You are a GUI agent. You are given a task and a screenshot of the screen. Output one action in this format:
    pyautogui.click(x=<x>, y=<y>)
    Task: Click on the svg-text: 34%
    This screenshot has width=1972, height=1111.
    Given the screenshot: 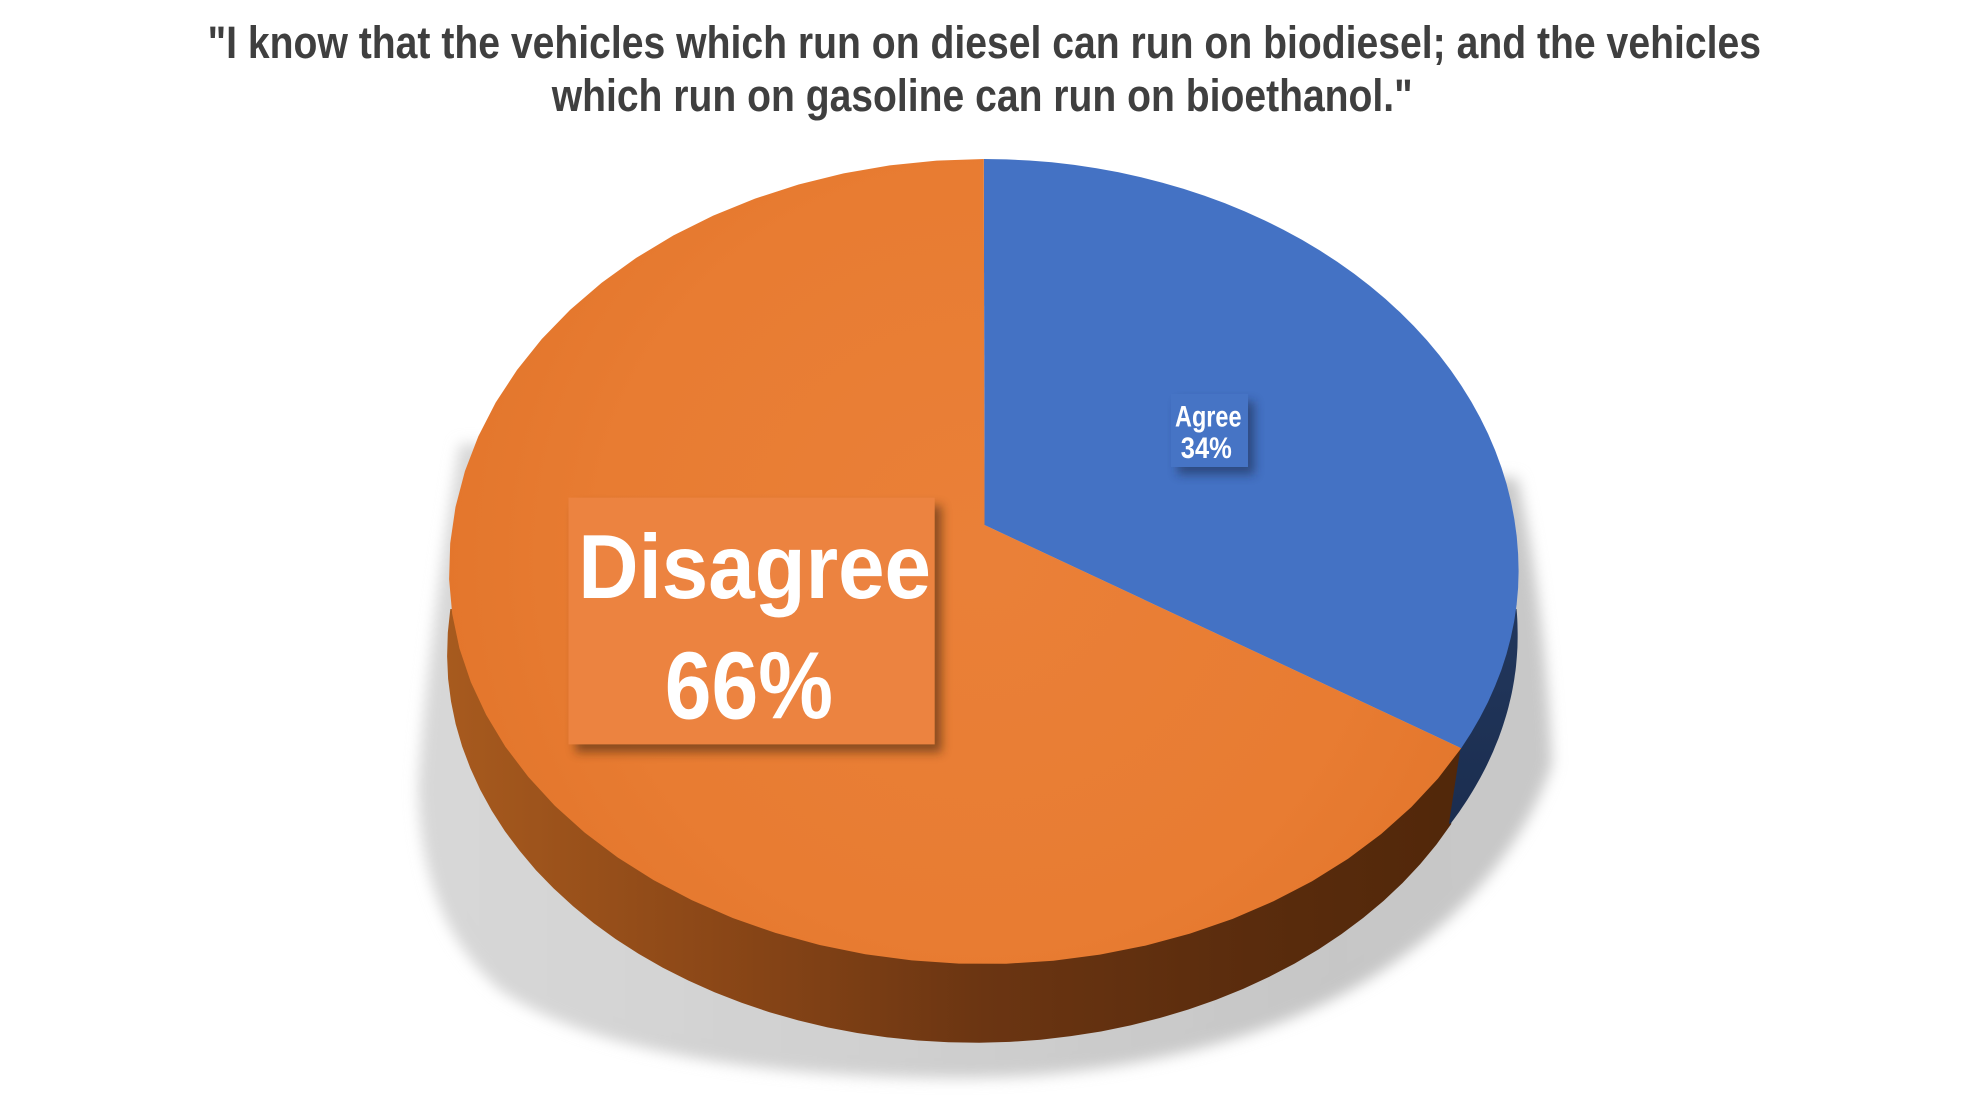 What is the action you would take?
    pyautogui.click(x=1206, y=448)
    